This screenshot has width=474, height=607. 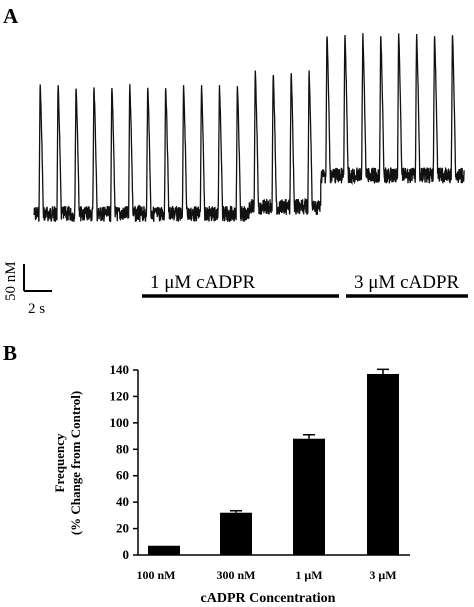 I want to click on condition-label-1: 1 μM cADPR, so click(x=203, y=282).